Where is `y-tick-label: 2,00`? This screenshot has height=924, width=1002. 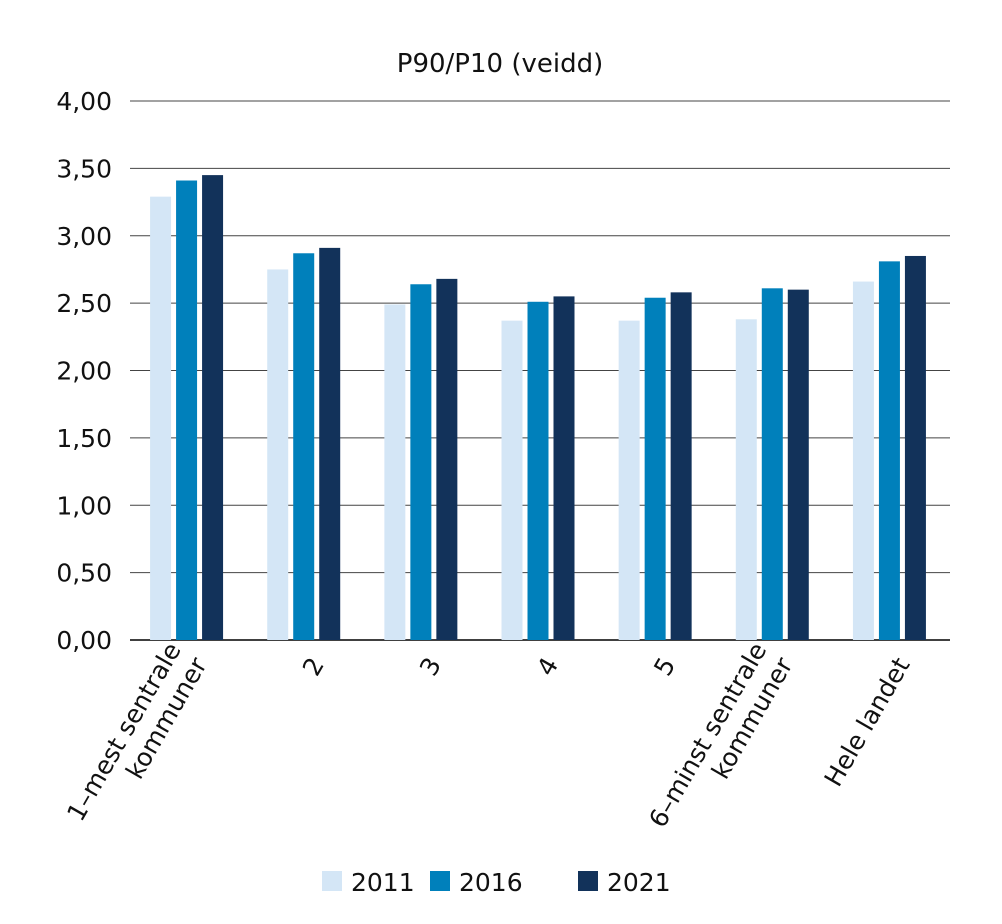
y-tick-label: 2,00 is located at coordinates (84, 371).